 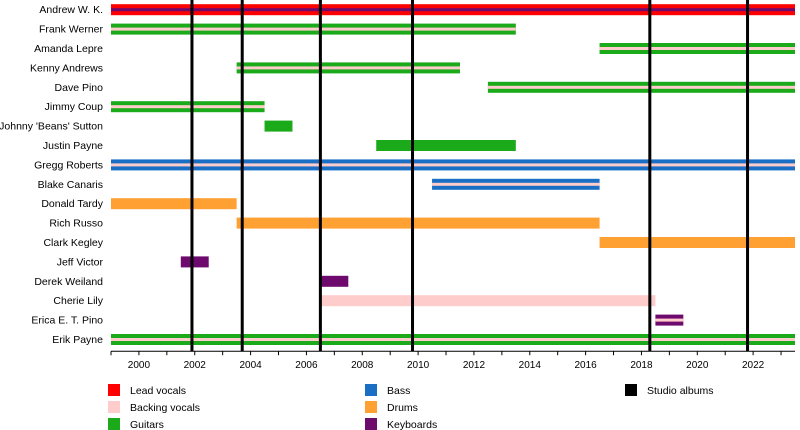 I want to click on x-tick-label: 2020, so click(x=697, y=365).